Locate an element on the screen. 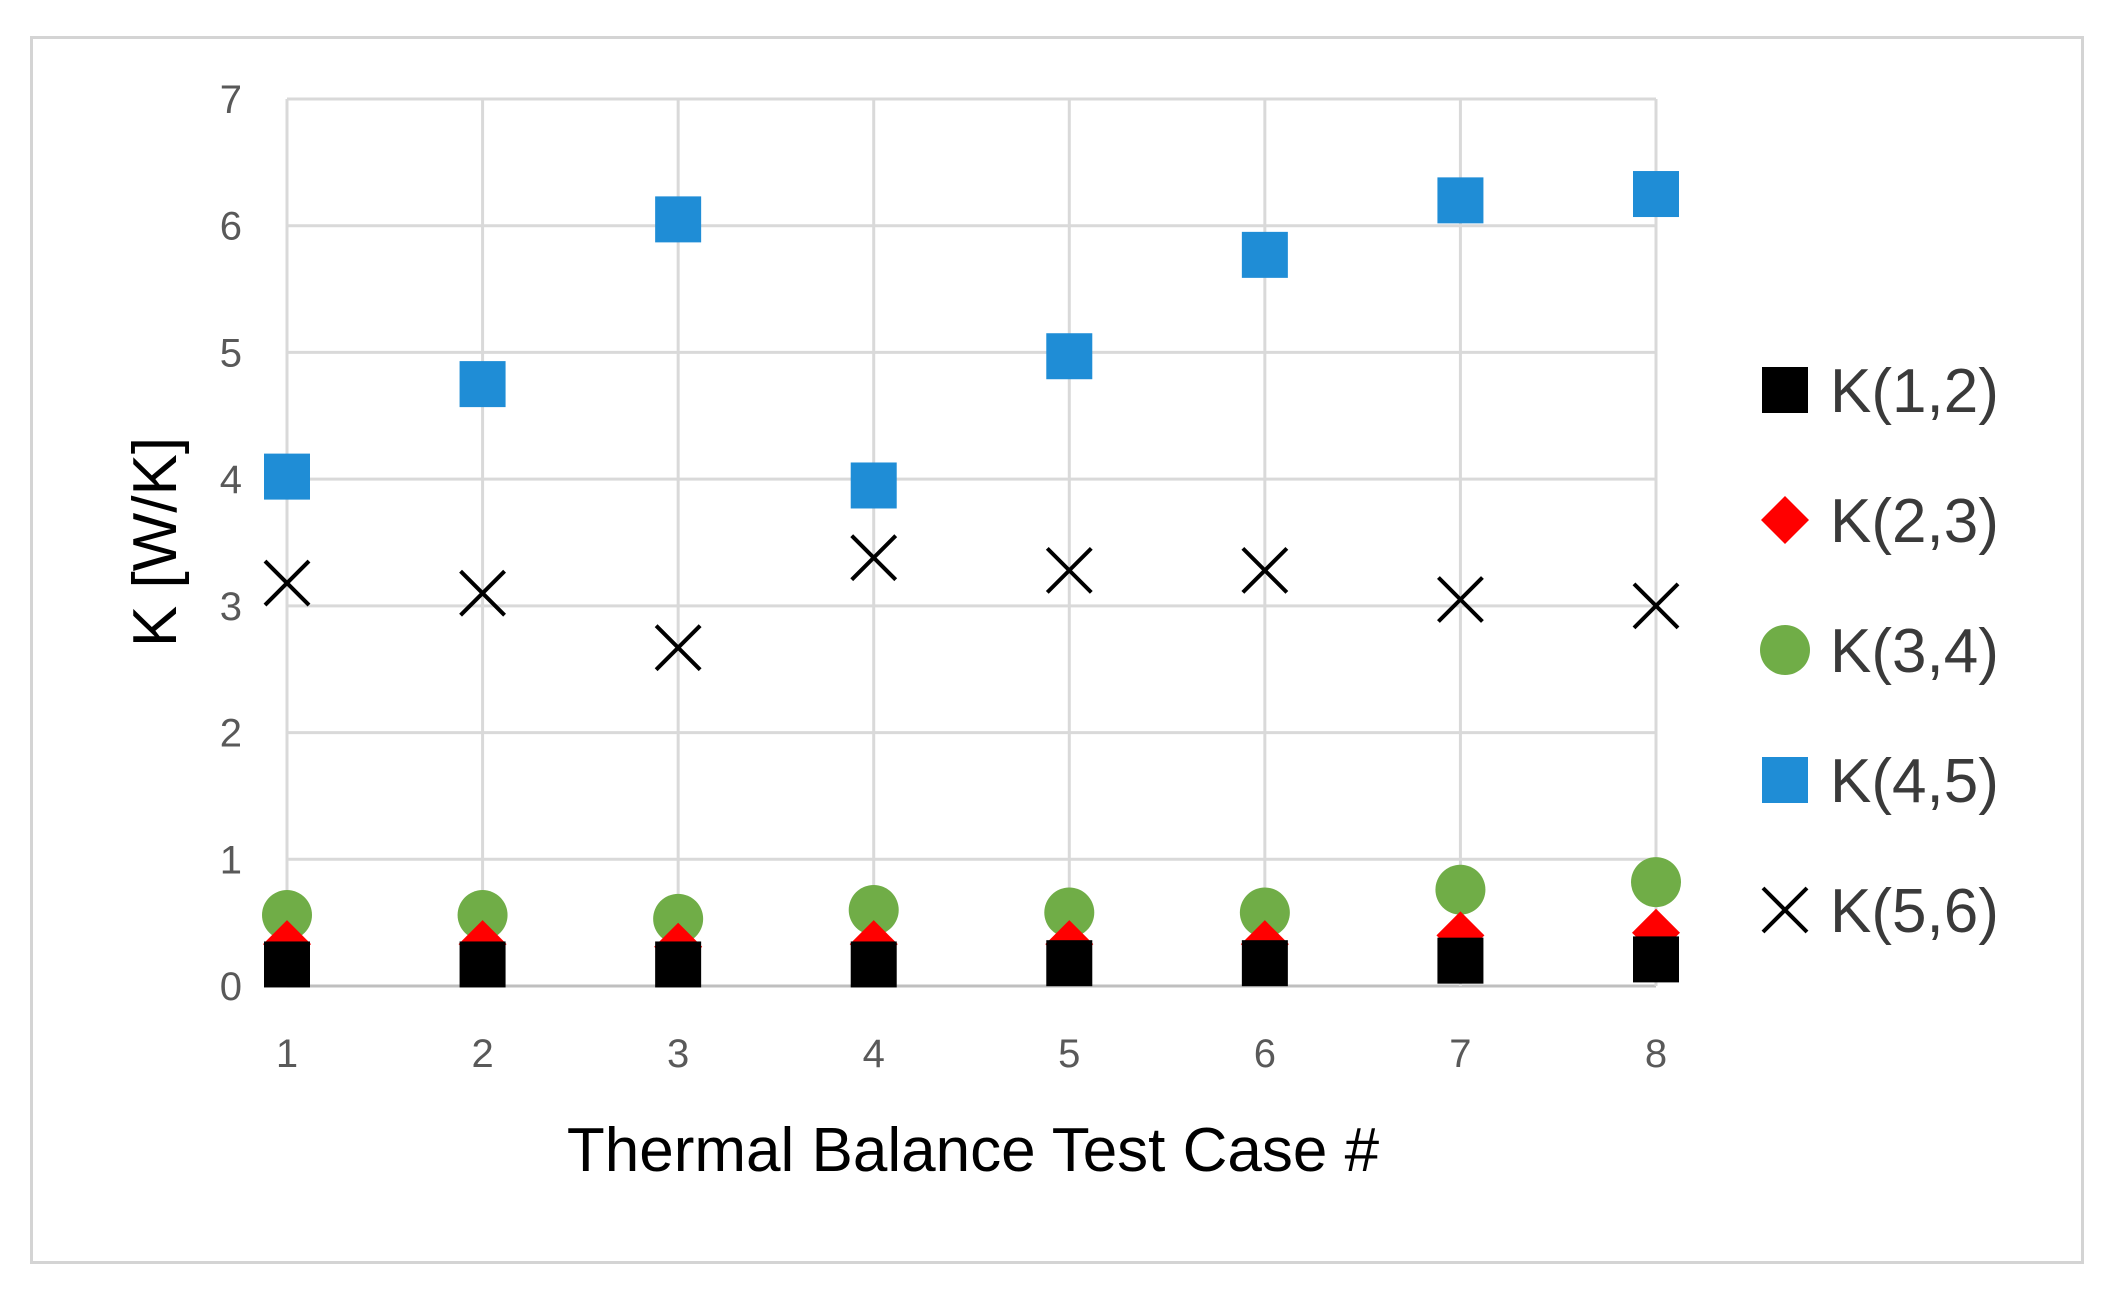 The image size is (2103, 1301). legend-label: K(5,6) is located at coordinates (1914, 911).